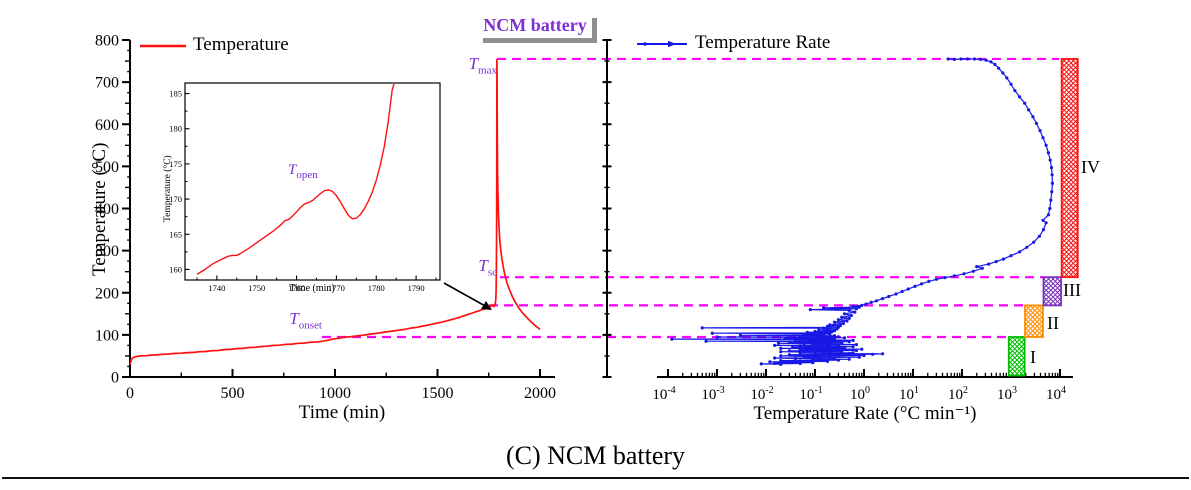 The height and width of the screenshot is (490, 1191). What do you see at coordinates (107, 125) in the screenshot?
I see `svg-text: 600` at bounding box center [107, 125].